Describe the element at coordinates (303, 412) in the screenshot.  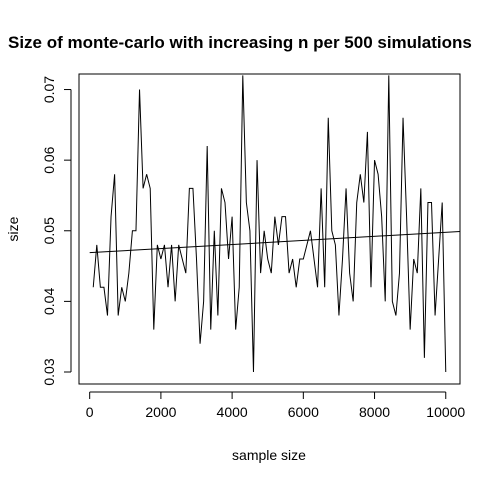
I see `x-tick-label: 6000` at that location.